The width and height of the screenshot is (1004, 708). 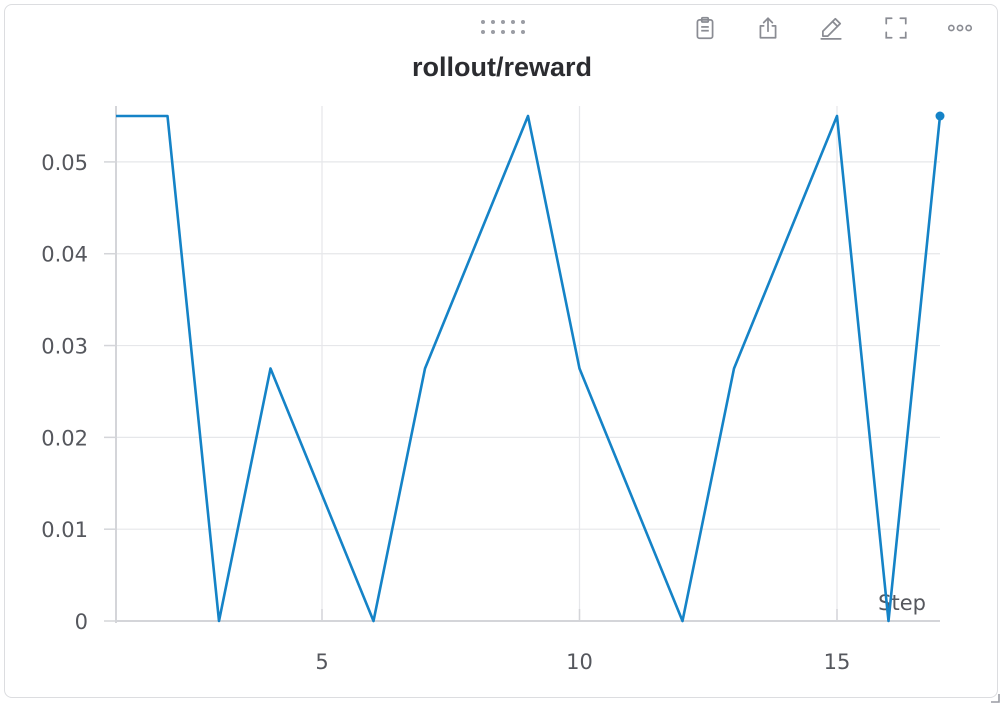 What do you see at coordinates (995, 695) in the screenshot?
I see `resize-handle-icon` at bounding box center [995, 695].